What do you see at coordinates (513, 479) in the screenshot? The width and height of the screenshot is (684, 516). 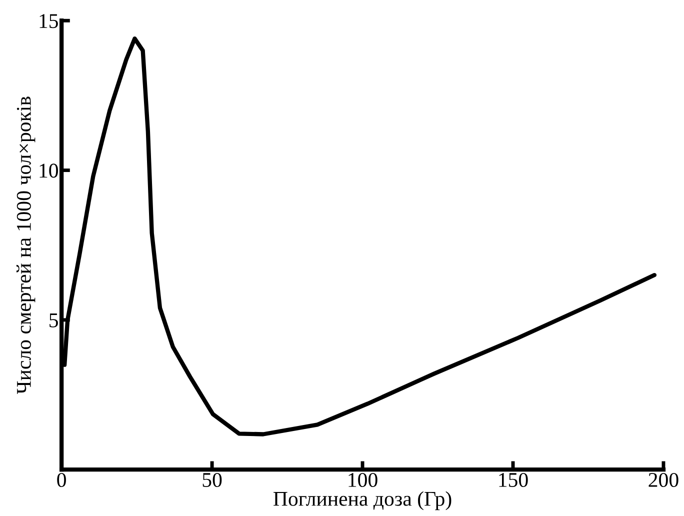 I see `x-tick-label: 150` at bounding box center [513, 479].